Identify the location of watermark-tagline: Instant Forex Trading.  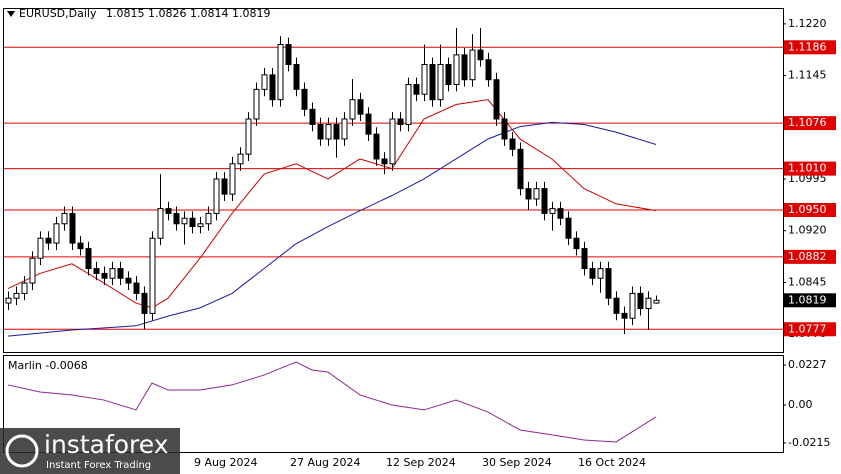
(98, 465).